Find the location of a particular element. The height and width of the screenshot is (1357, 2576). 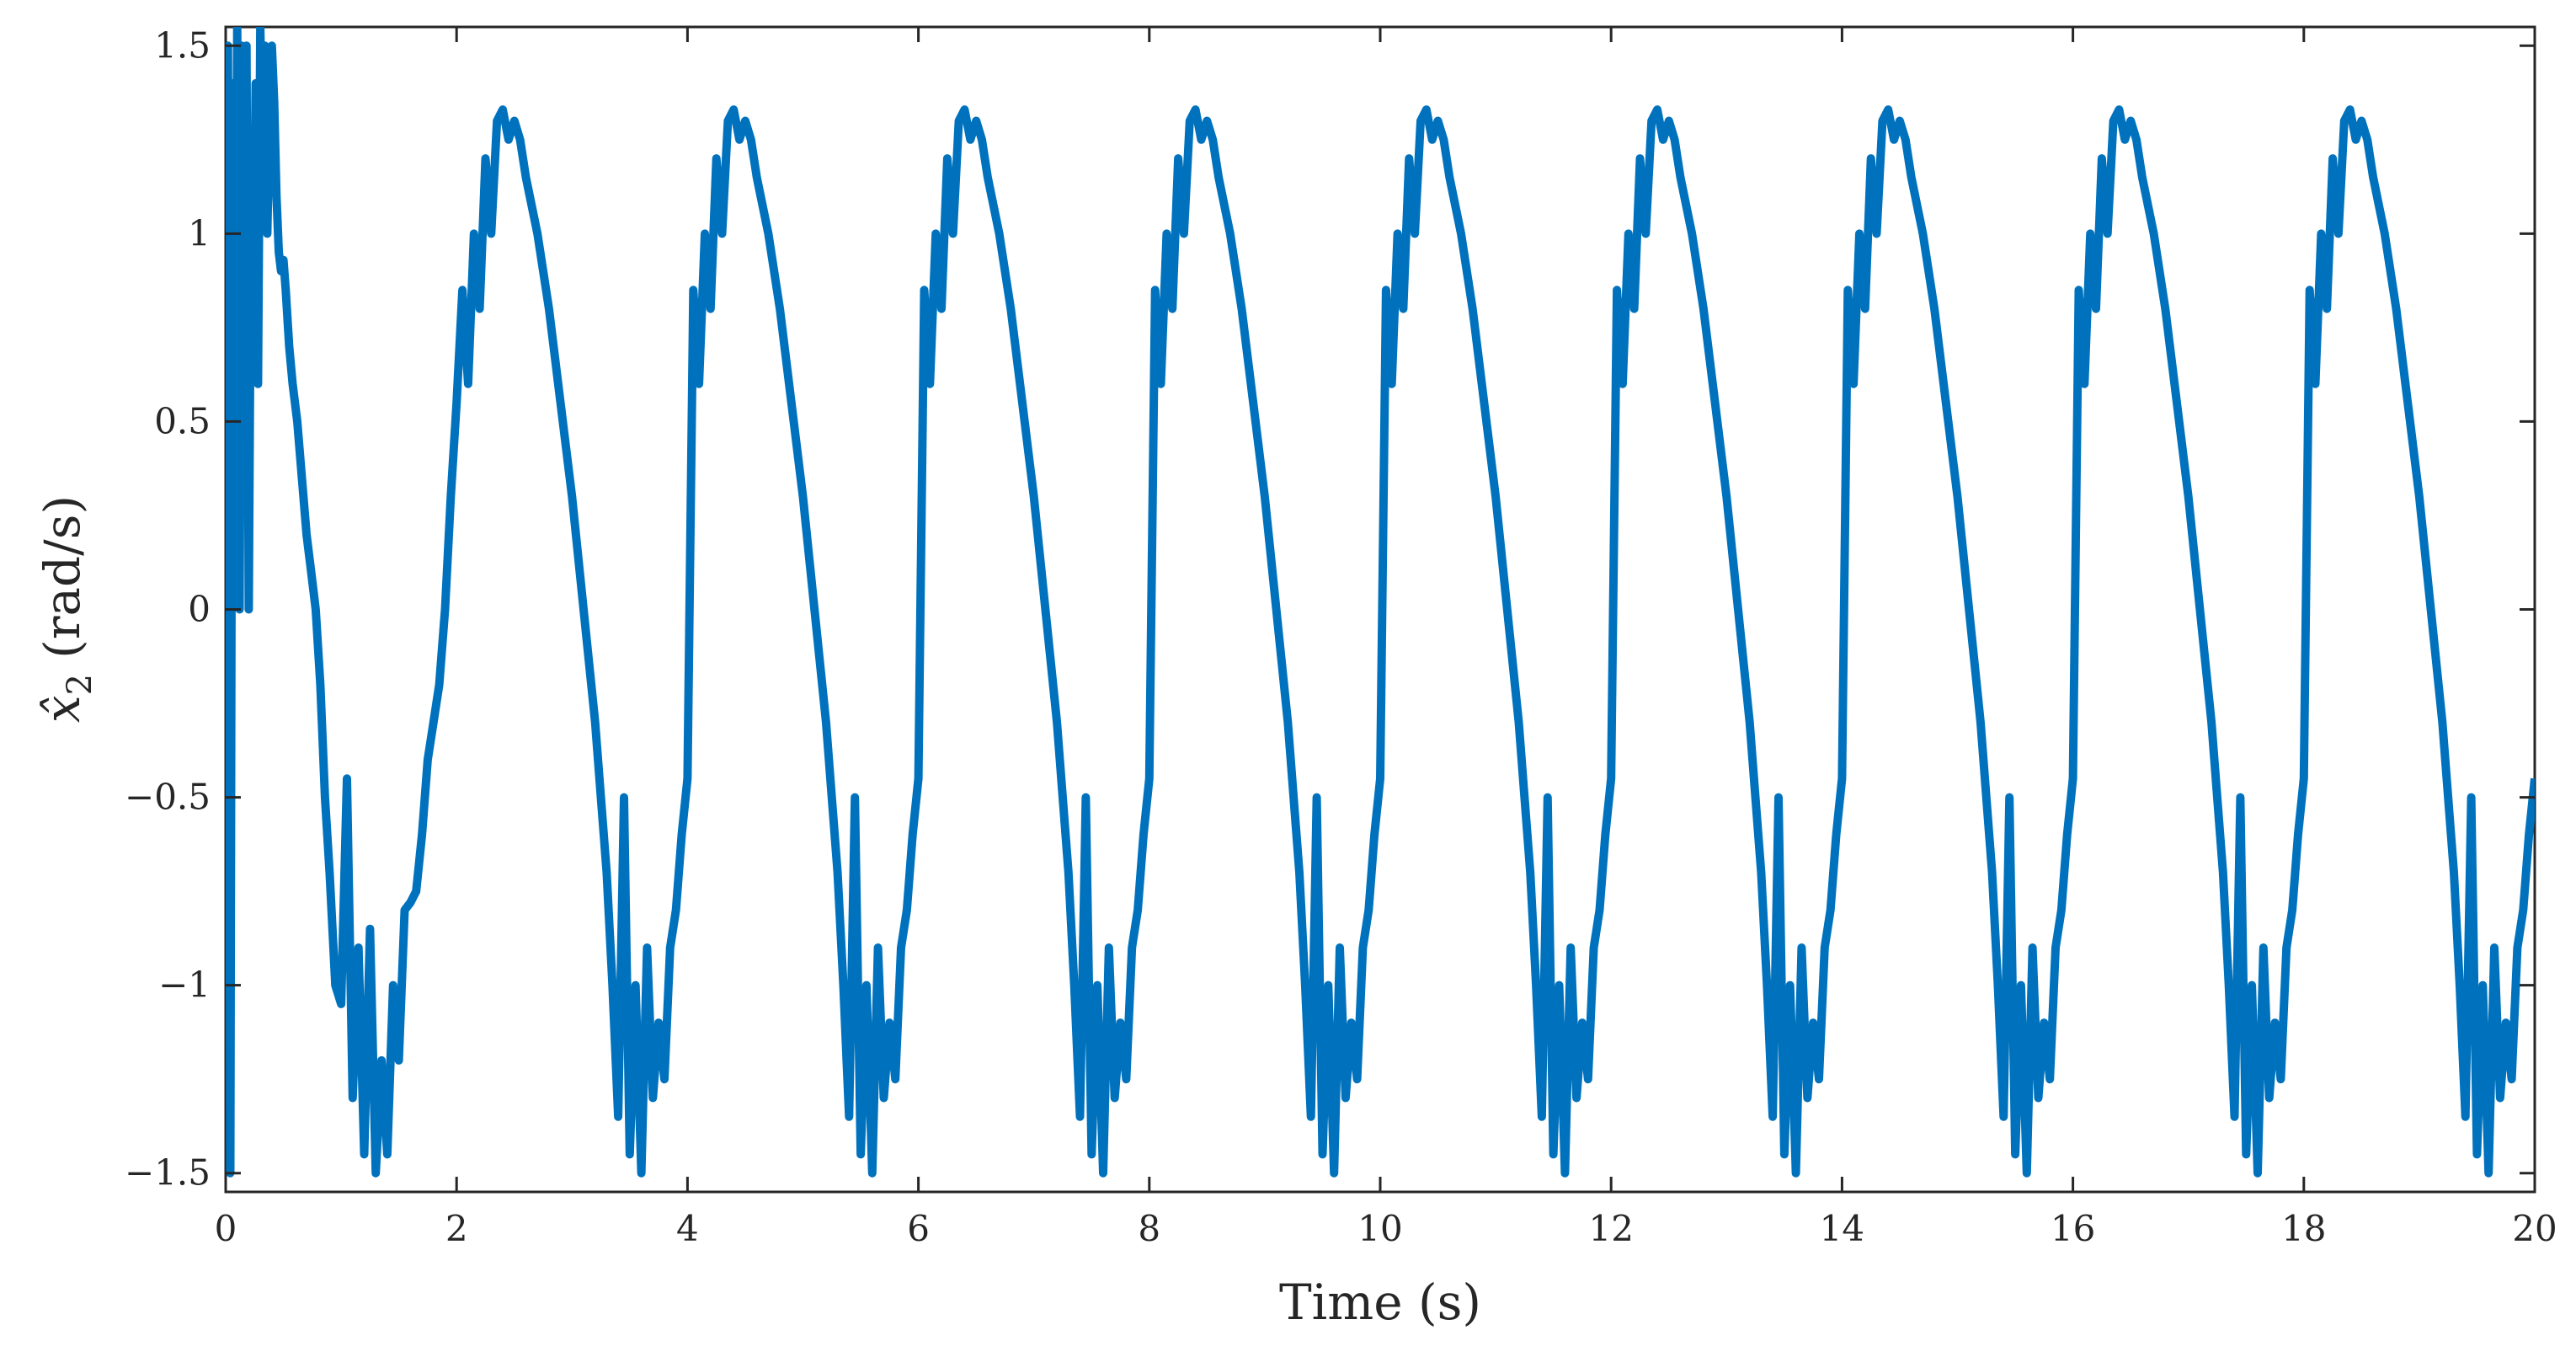

x-axis-label: Time (s) is located at coordinates (1380, 1302).